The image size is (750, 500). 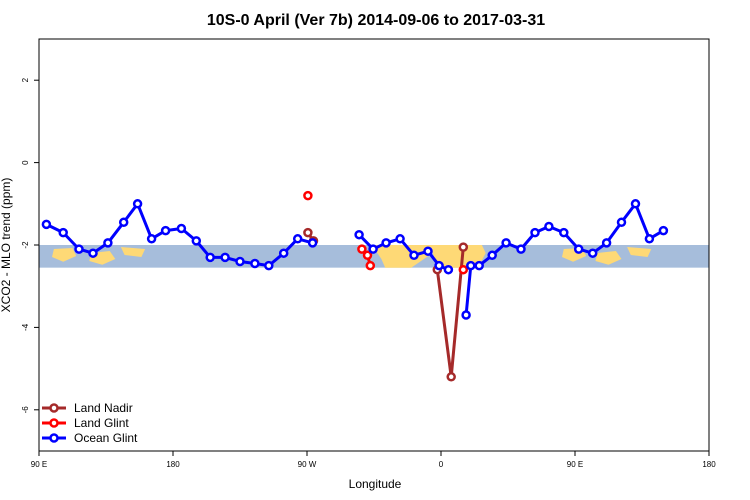 What do you see at coordinates (103, 408) in the screenshot?
I see `legend-label: Land Nadir` at bounding box center [103, 408].